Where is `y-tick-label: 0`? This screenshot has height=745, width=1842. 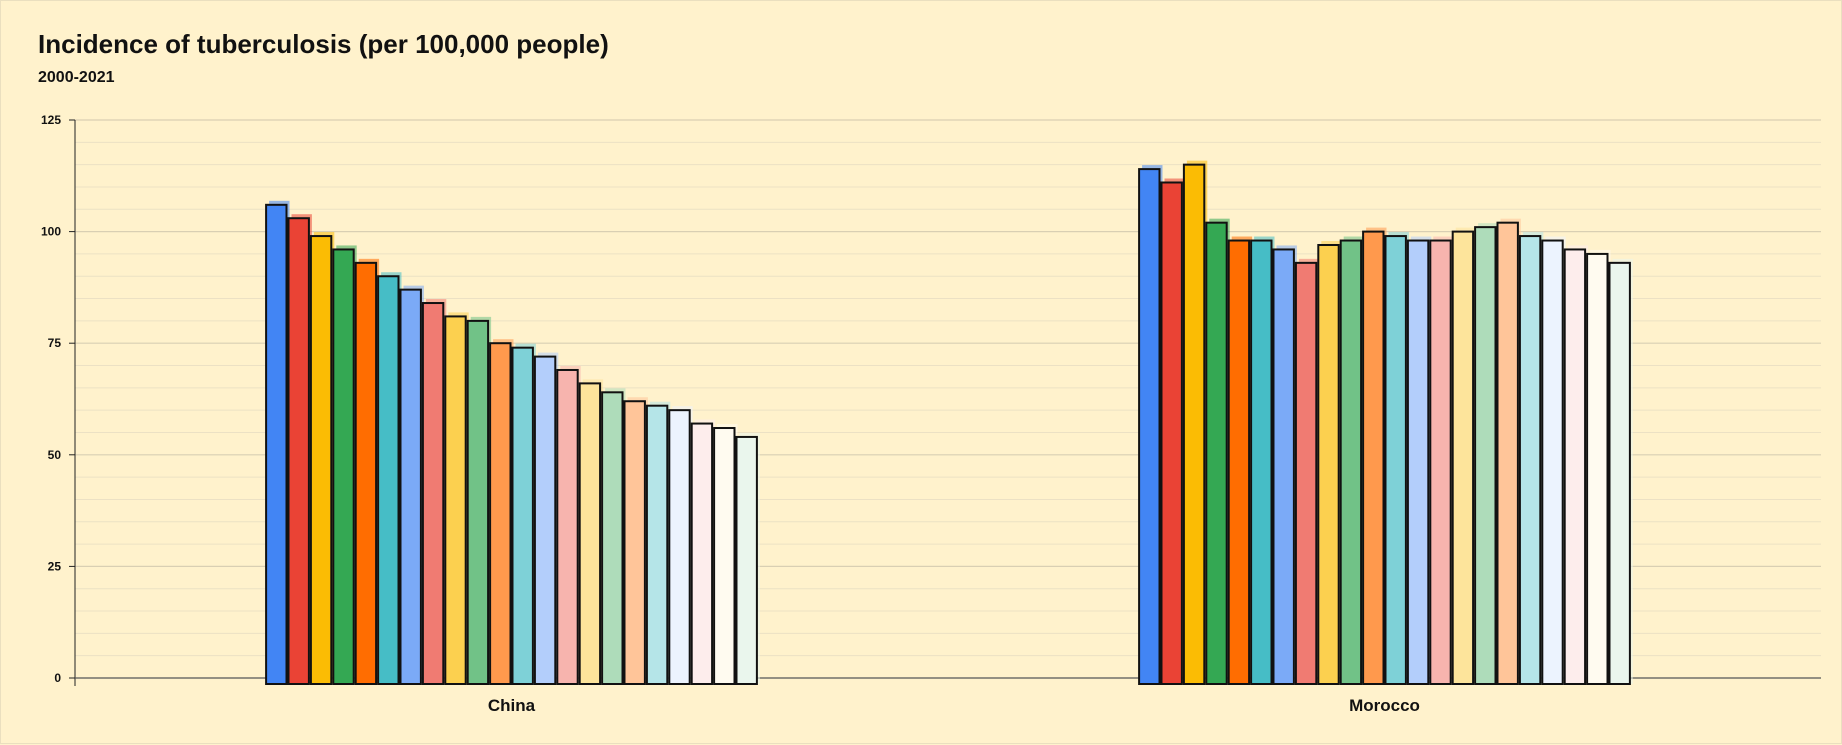 y-tick-label: 0 is located at coordinates (57, 678).